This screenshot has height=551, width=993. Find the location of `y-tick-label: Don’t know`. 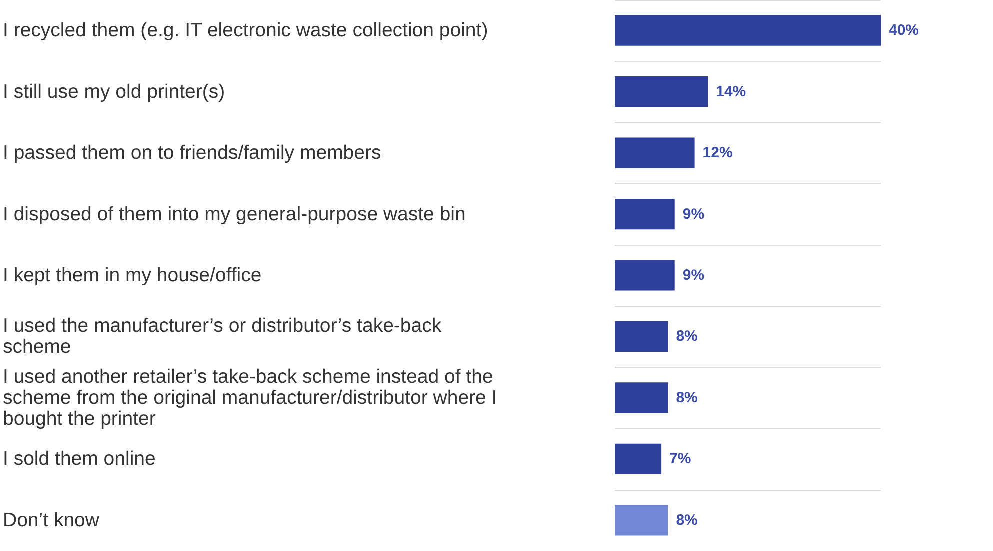

y-tick-label: Don’t know is located at coordinates (51, 520).